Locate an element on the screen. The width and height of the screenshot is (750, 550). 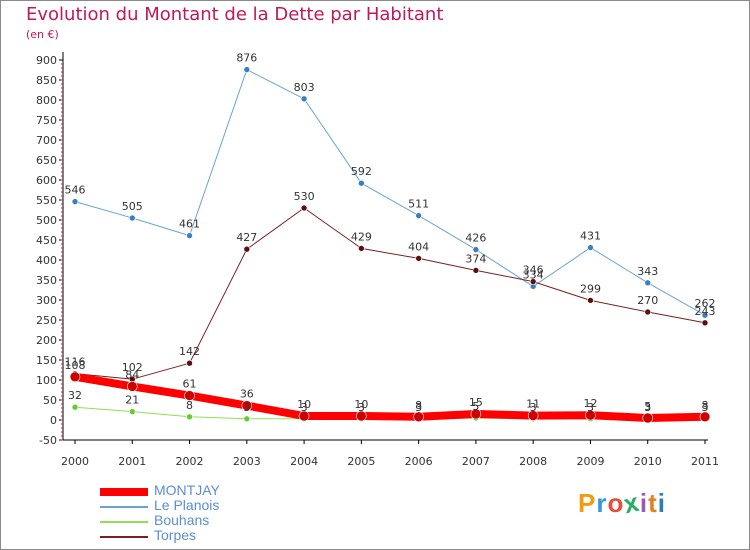
y-tick-label: 700 is located at coordinates (46, 140).